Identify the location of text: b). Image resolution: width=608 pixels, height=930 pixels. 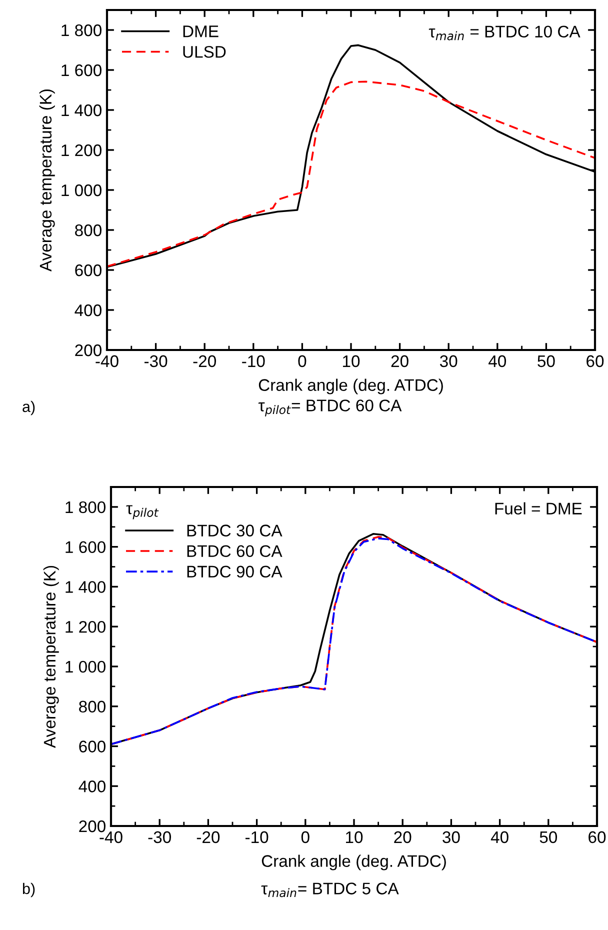
(28, 890).